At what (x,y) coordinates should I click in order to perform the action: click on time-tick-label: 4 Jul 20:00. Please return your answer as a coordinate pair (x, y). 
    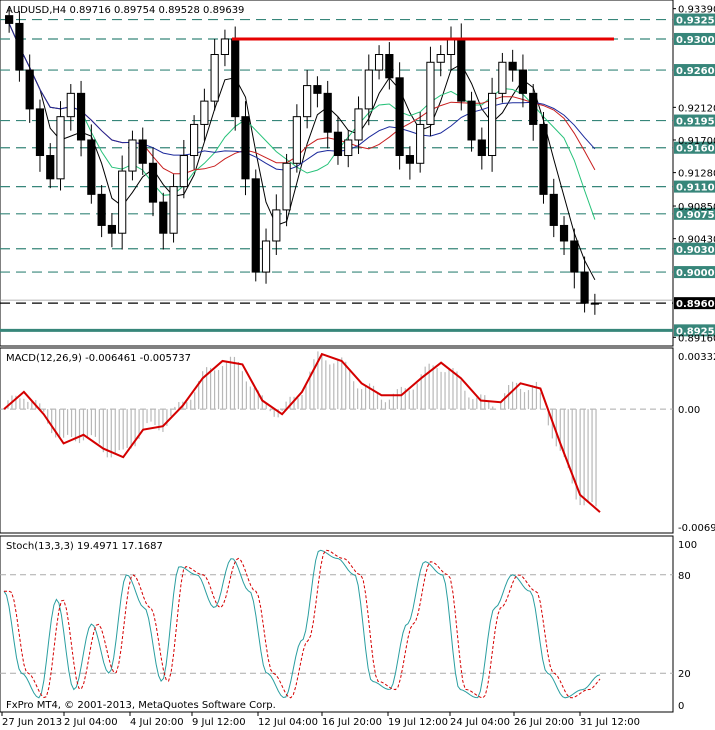
    Looking at the image, I should click on (157, 722).